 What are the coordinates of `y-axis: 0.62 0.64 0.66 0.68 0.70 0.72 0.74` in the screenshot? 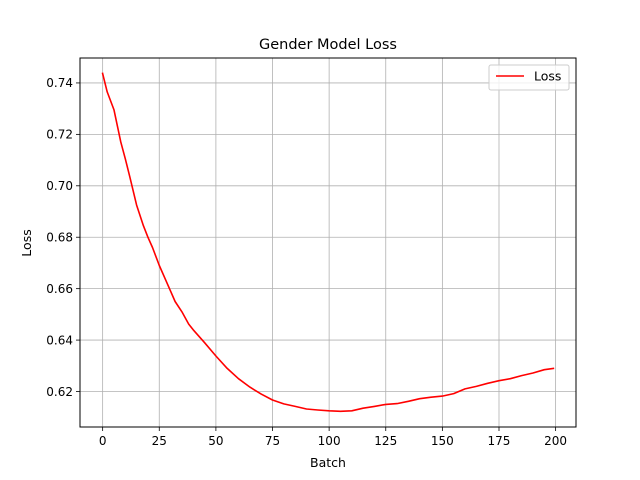 It's located at (63, 237).